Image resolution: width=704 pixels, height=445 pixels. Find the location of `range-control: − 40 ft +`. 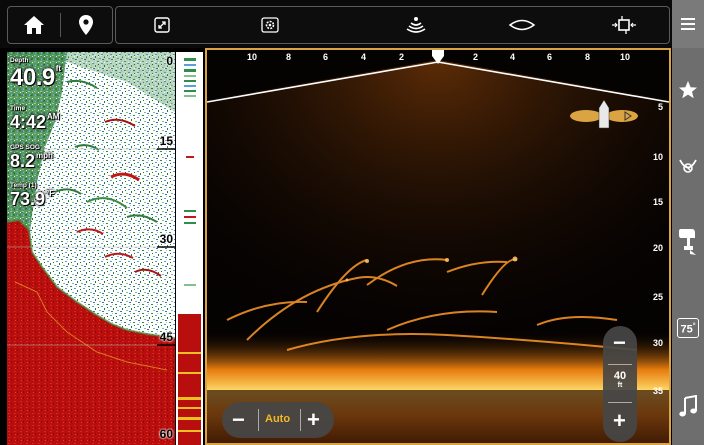

range-control: − 40 ft + is located at coordinates (620, 384).